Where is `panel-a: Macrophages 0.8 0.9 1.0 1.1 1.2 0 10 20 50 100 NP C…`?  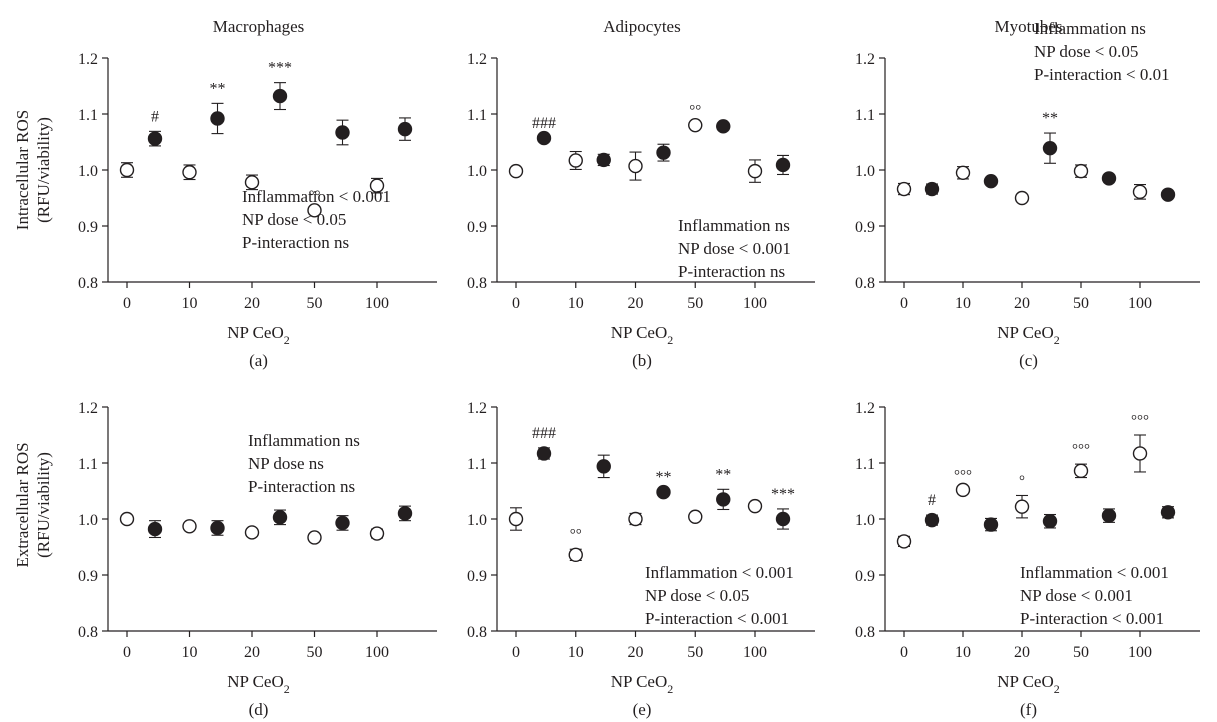 panel-a: Macrophages 0.8 0.9 1.0 1.1 1.2 0 10 20 50 100 NP C… is located at coordinates (257, 193).